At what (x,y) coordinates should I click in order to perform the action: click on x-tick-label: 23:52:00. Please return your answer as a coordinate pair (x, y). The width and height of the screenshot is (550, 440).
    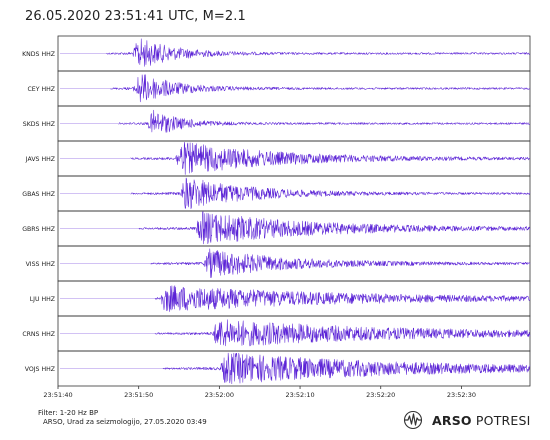
    Looking at the image, I should click on (219, 395).